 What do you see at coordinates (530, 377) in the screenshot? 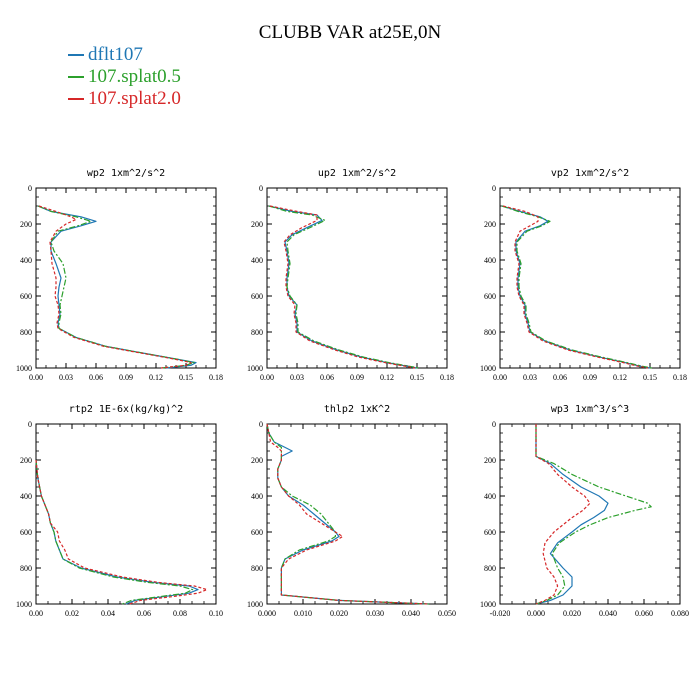
I see `x-tick-label: 0.03` at bounding box center [530, 377].